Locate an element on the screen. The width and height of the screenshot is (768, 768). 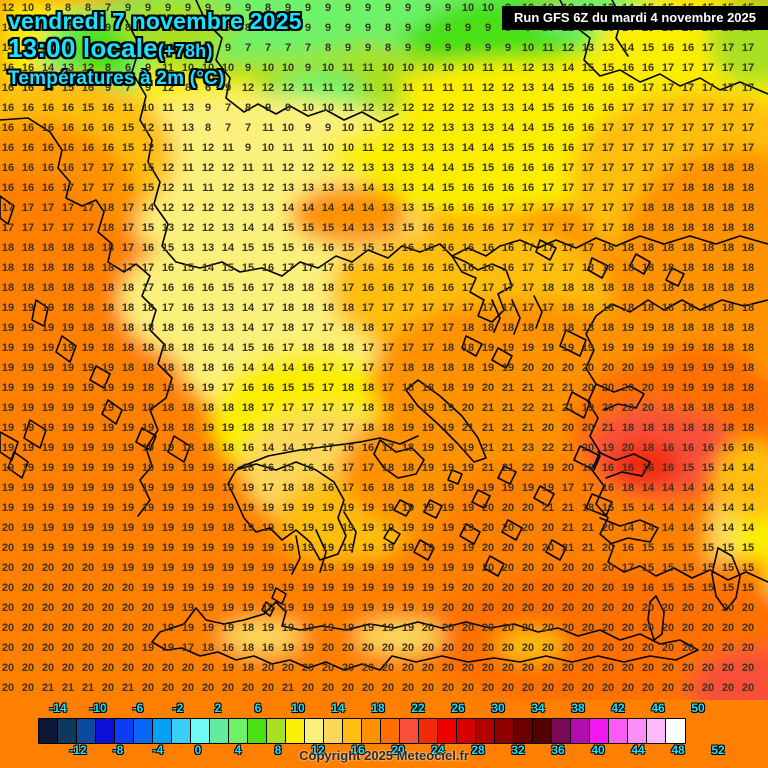
legend-tick: 34 is located at coordinates (538, 708).